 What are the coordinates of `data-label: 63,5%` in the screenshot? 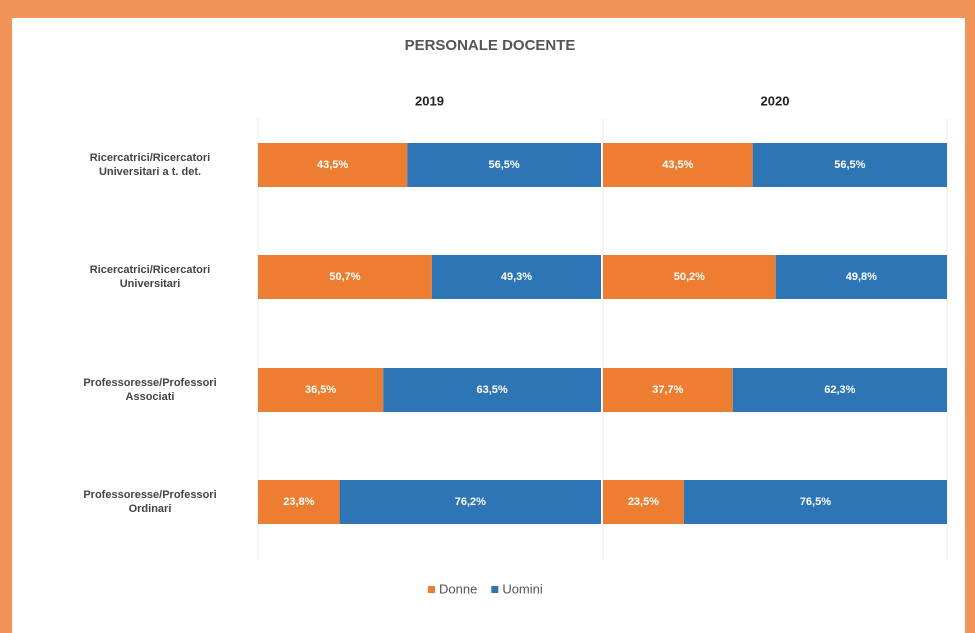 It's located at (491, 390).